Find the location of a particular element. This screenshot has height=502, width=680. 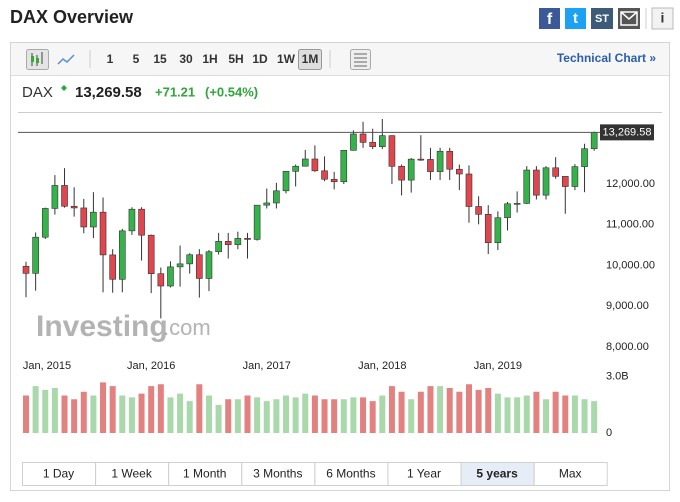

info-glyph: i is located at coordinates (663, 18).